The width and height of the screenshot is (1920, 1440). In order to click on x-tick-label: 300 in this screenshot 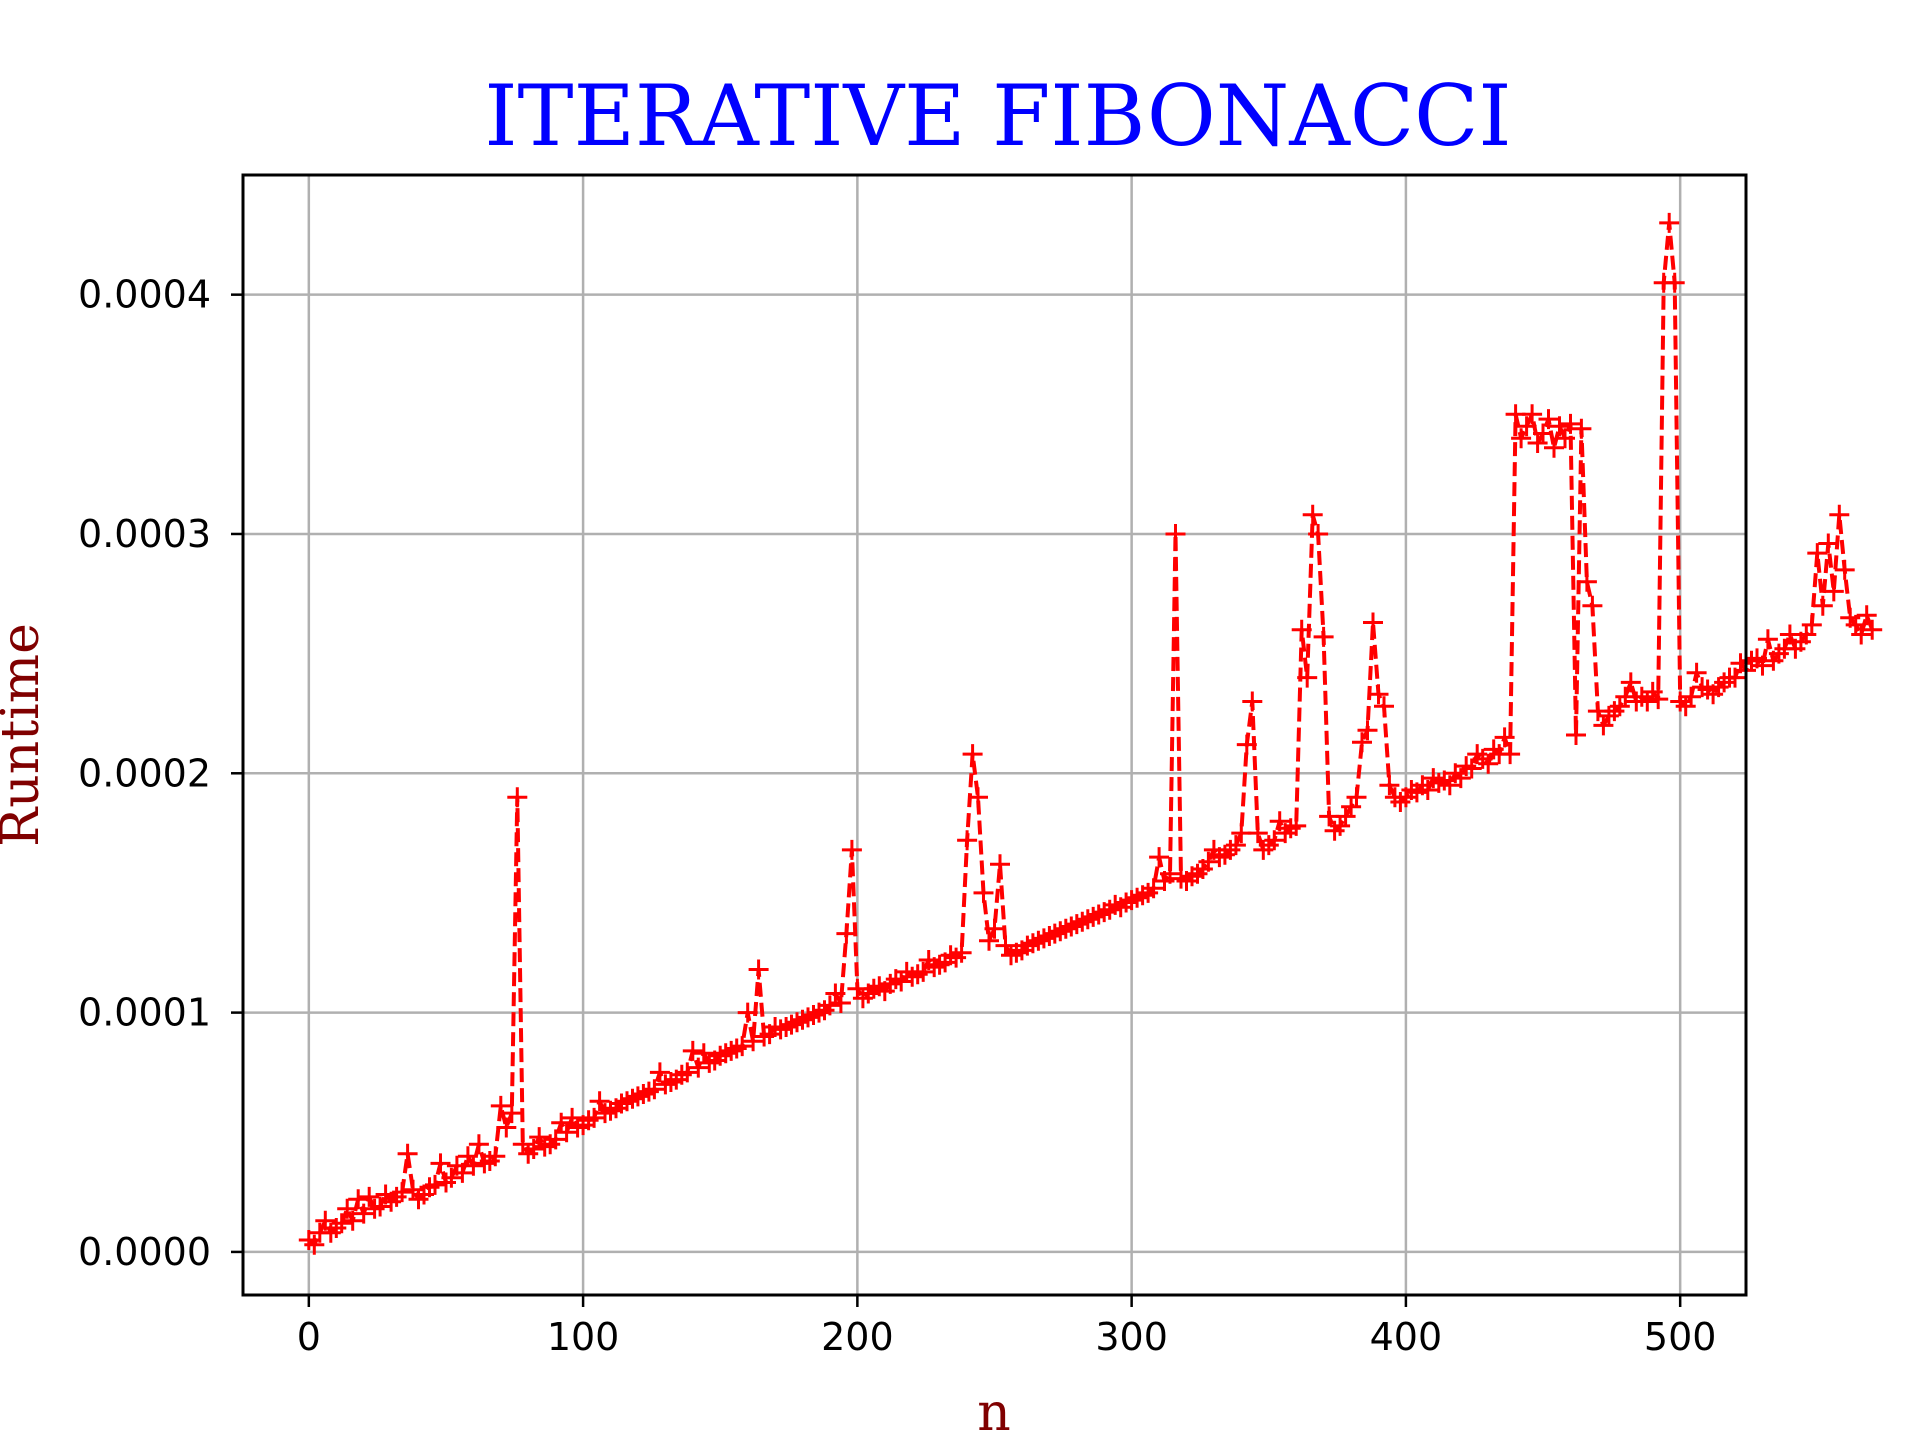, I will do `click(1131, 1337)`.